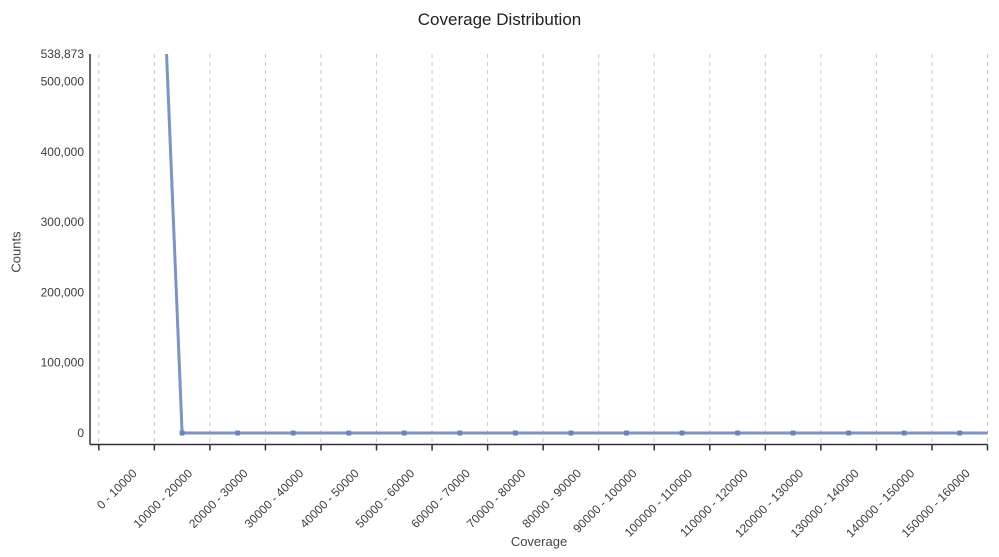 The height and width of the screenshot is (557, 999). I want to click on x-axis-title: Coverage, so click(539, 541).